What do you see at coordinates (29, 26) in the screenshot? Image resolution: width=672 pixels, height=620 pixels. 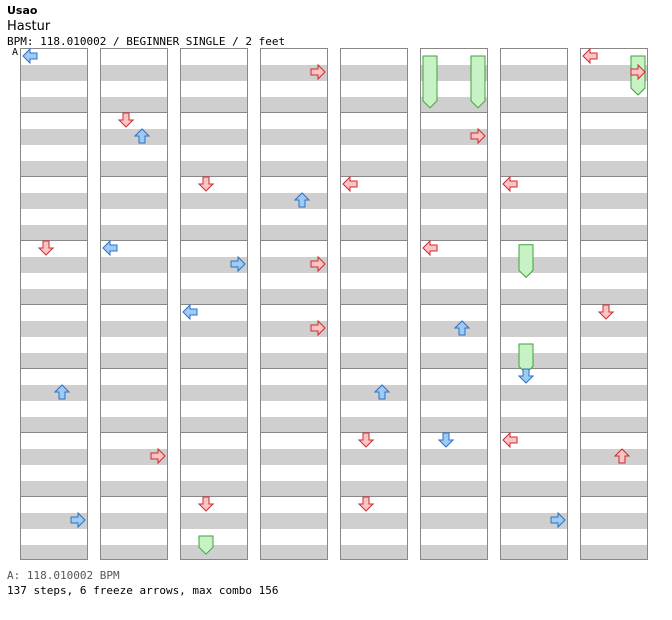 I see `song-title: Hastur` at bounding box center [29, 26].